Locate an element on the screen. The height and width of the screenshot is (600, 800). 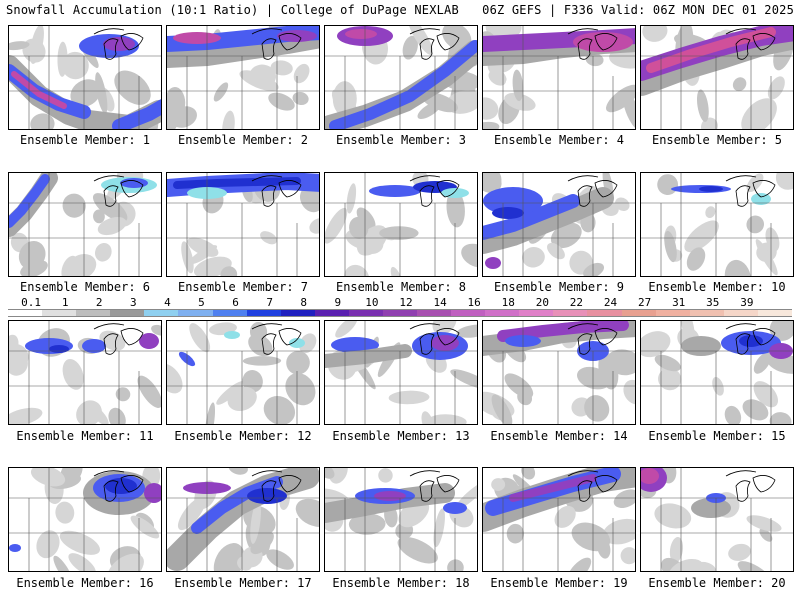
member-label: Ensemble Member: 3 is located at coordinates (401, 140).